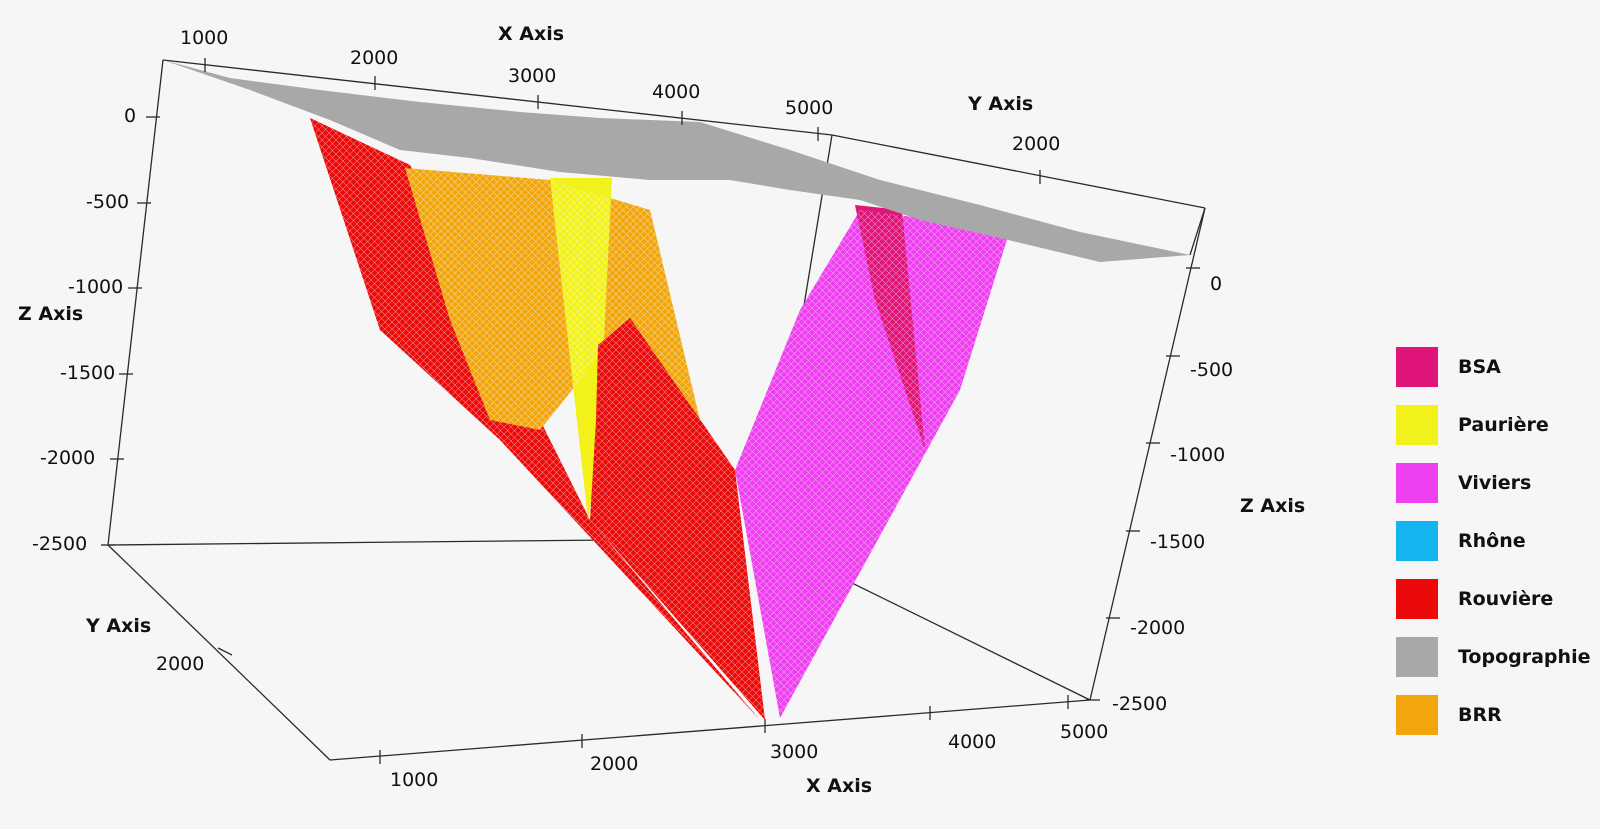  What do you see at coordinates (1492, 541) in the screenshot?
I see `legend-label: Rhône` at bounding box center [1492, 541].